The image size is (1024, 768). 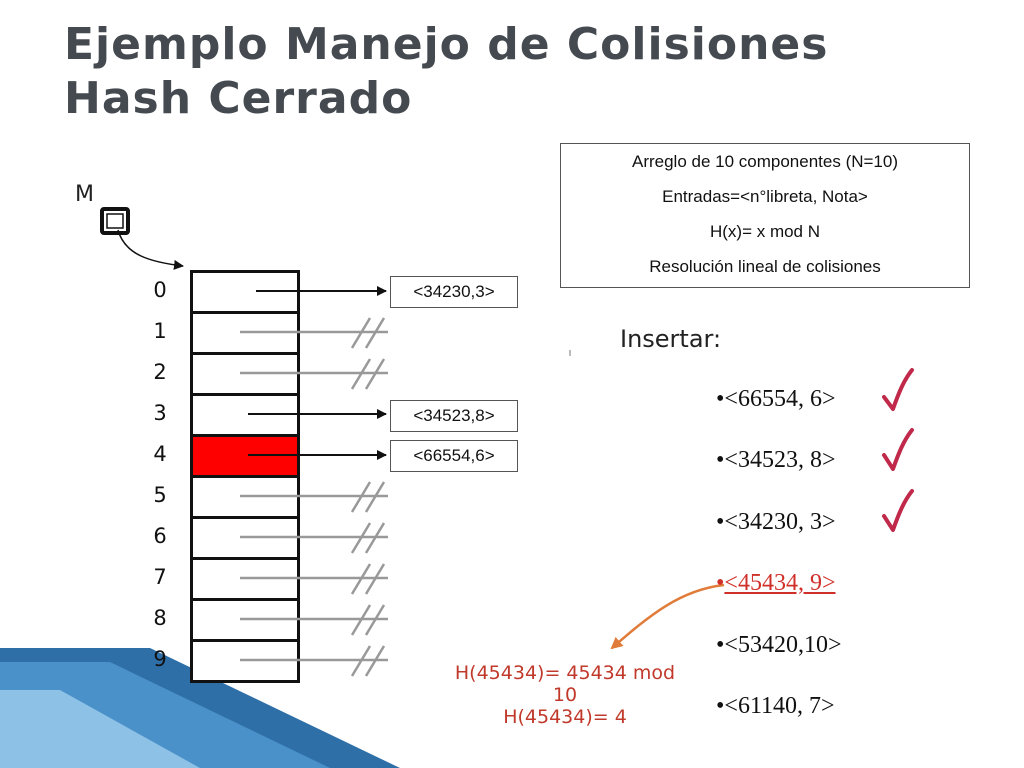 I want to click on insert-item: •<34230, 3>, so click(x=776, y=522).